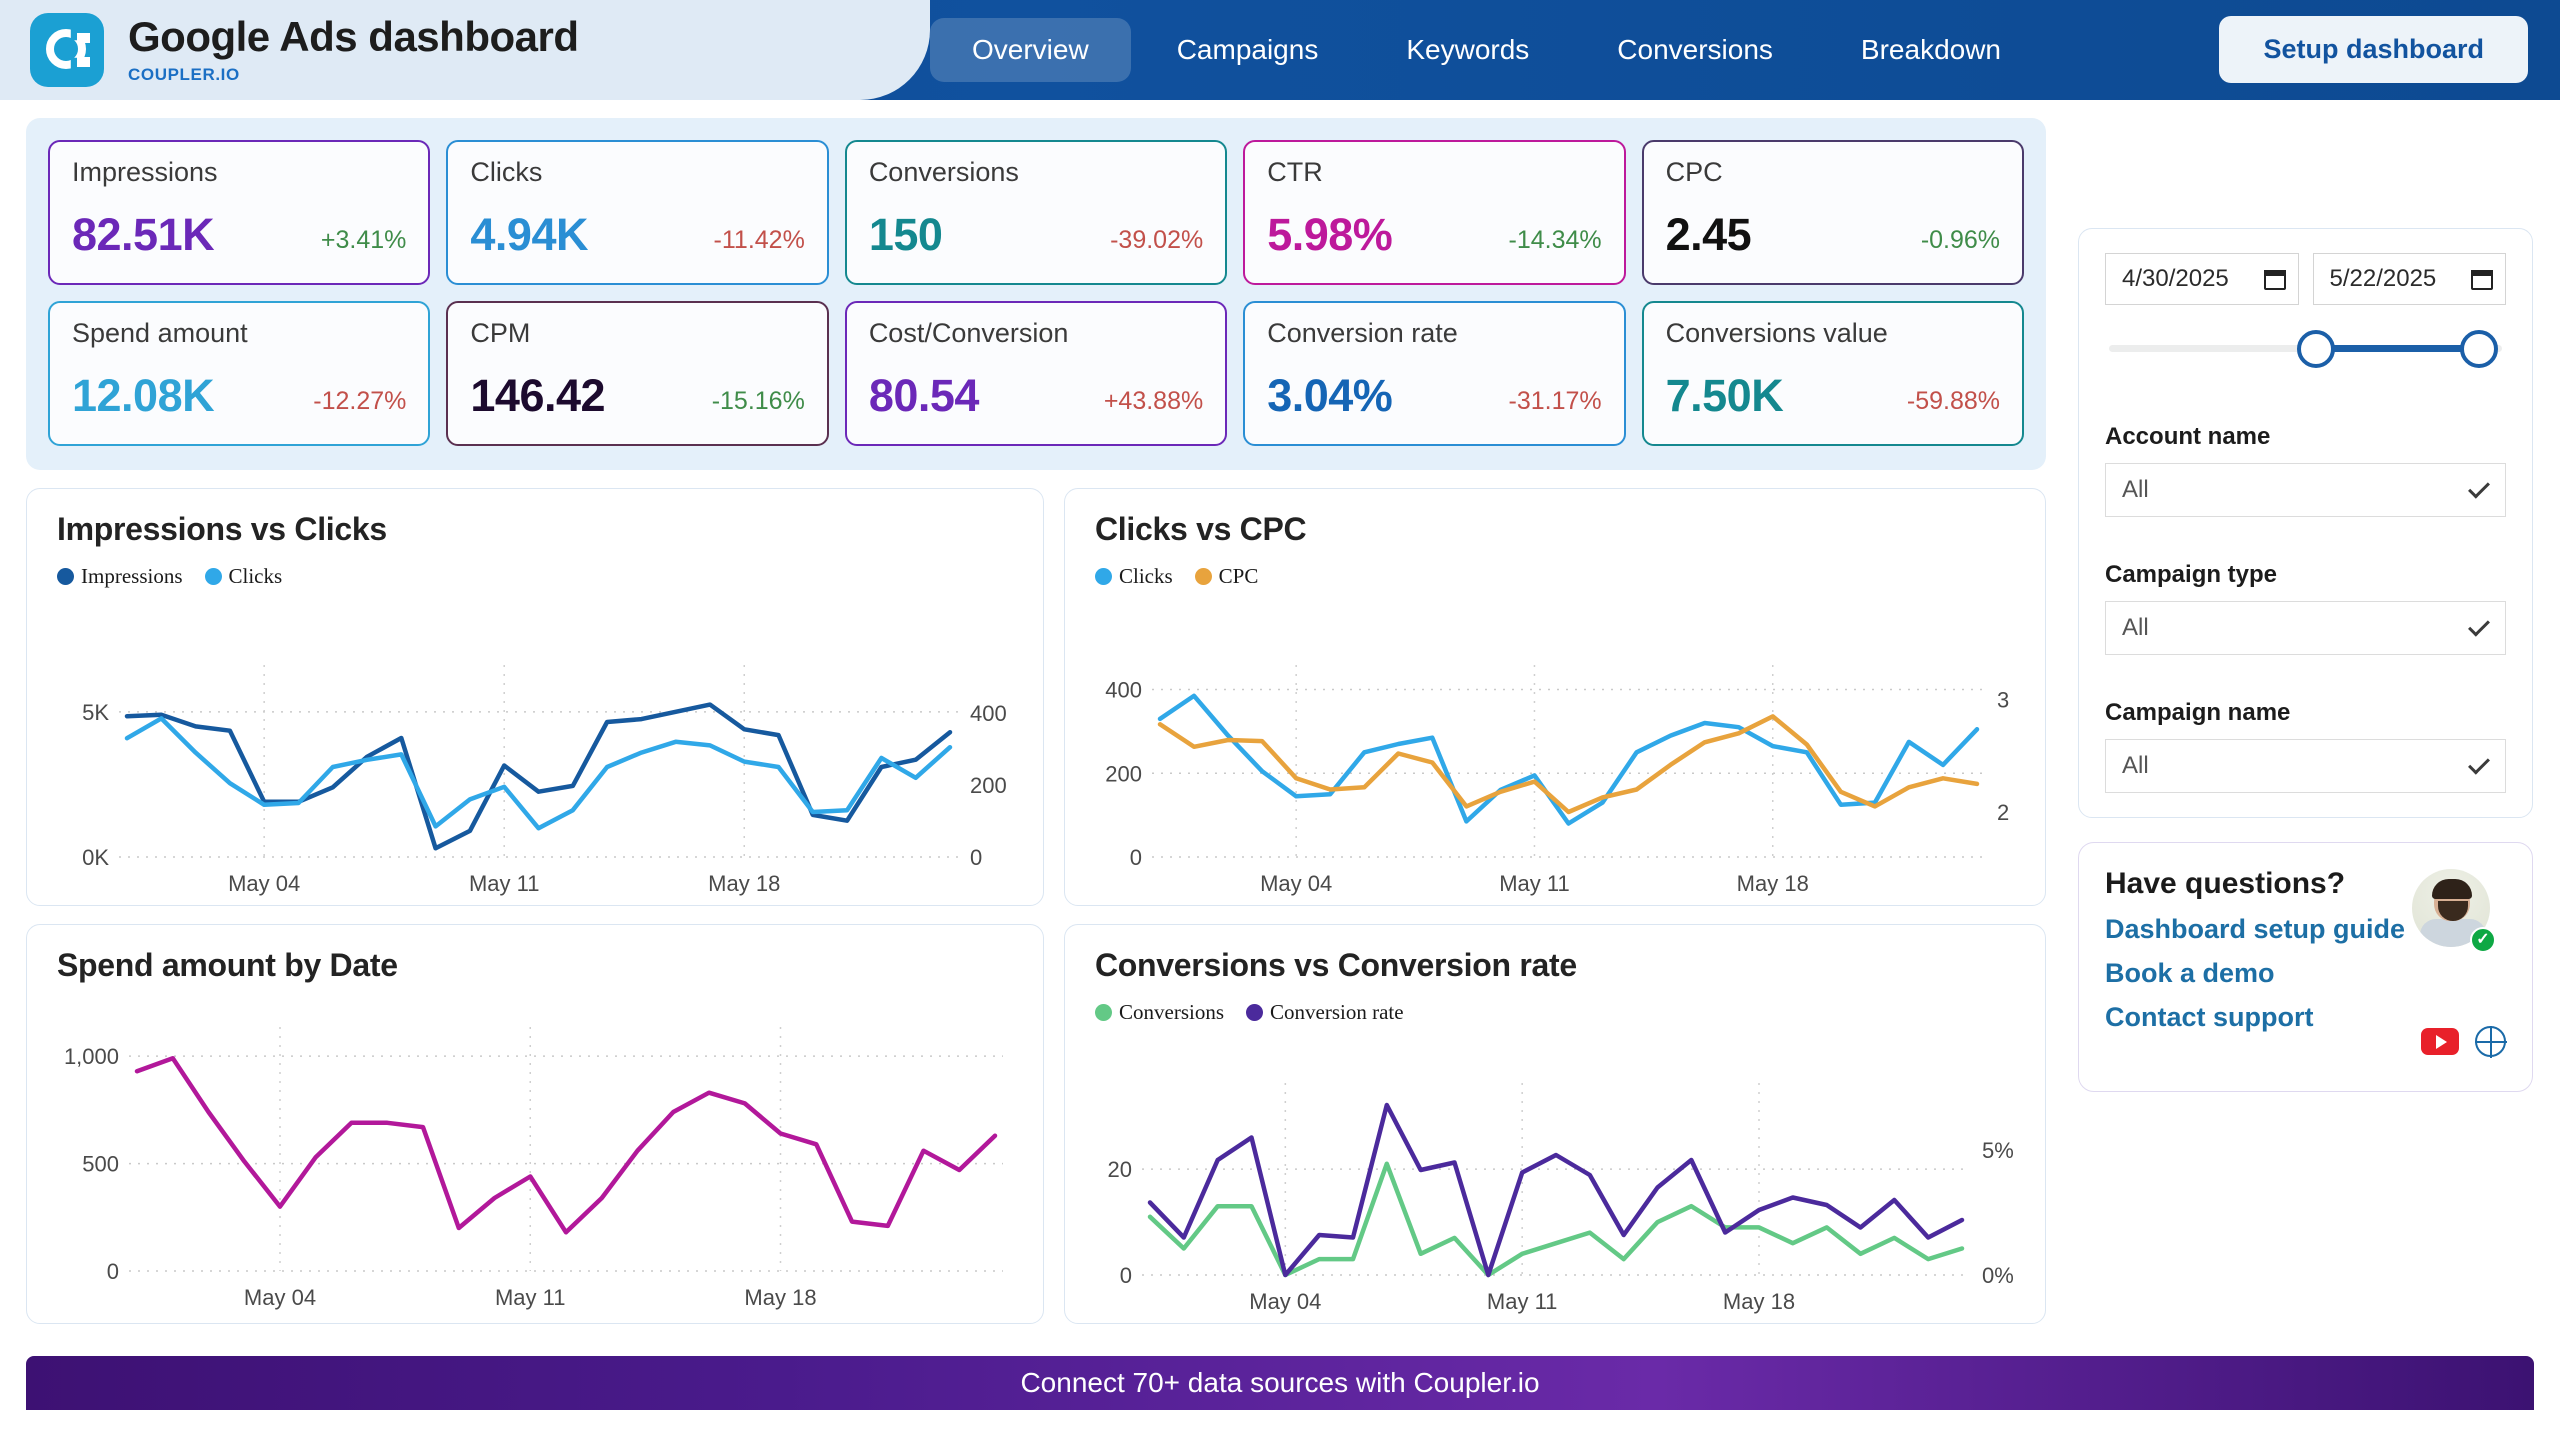 The height and width of the screenshot is (1440, 2560). I want to click on kpi-label: Conversions, so click(943, 172).